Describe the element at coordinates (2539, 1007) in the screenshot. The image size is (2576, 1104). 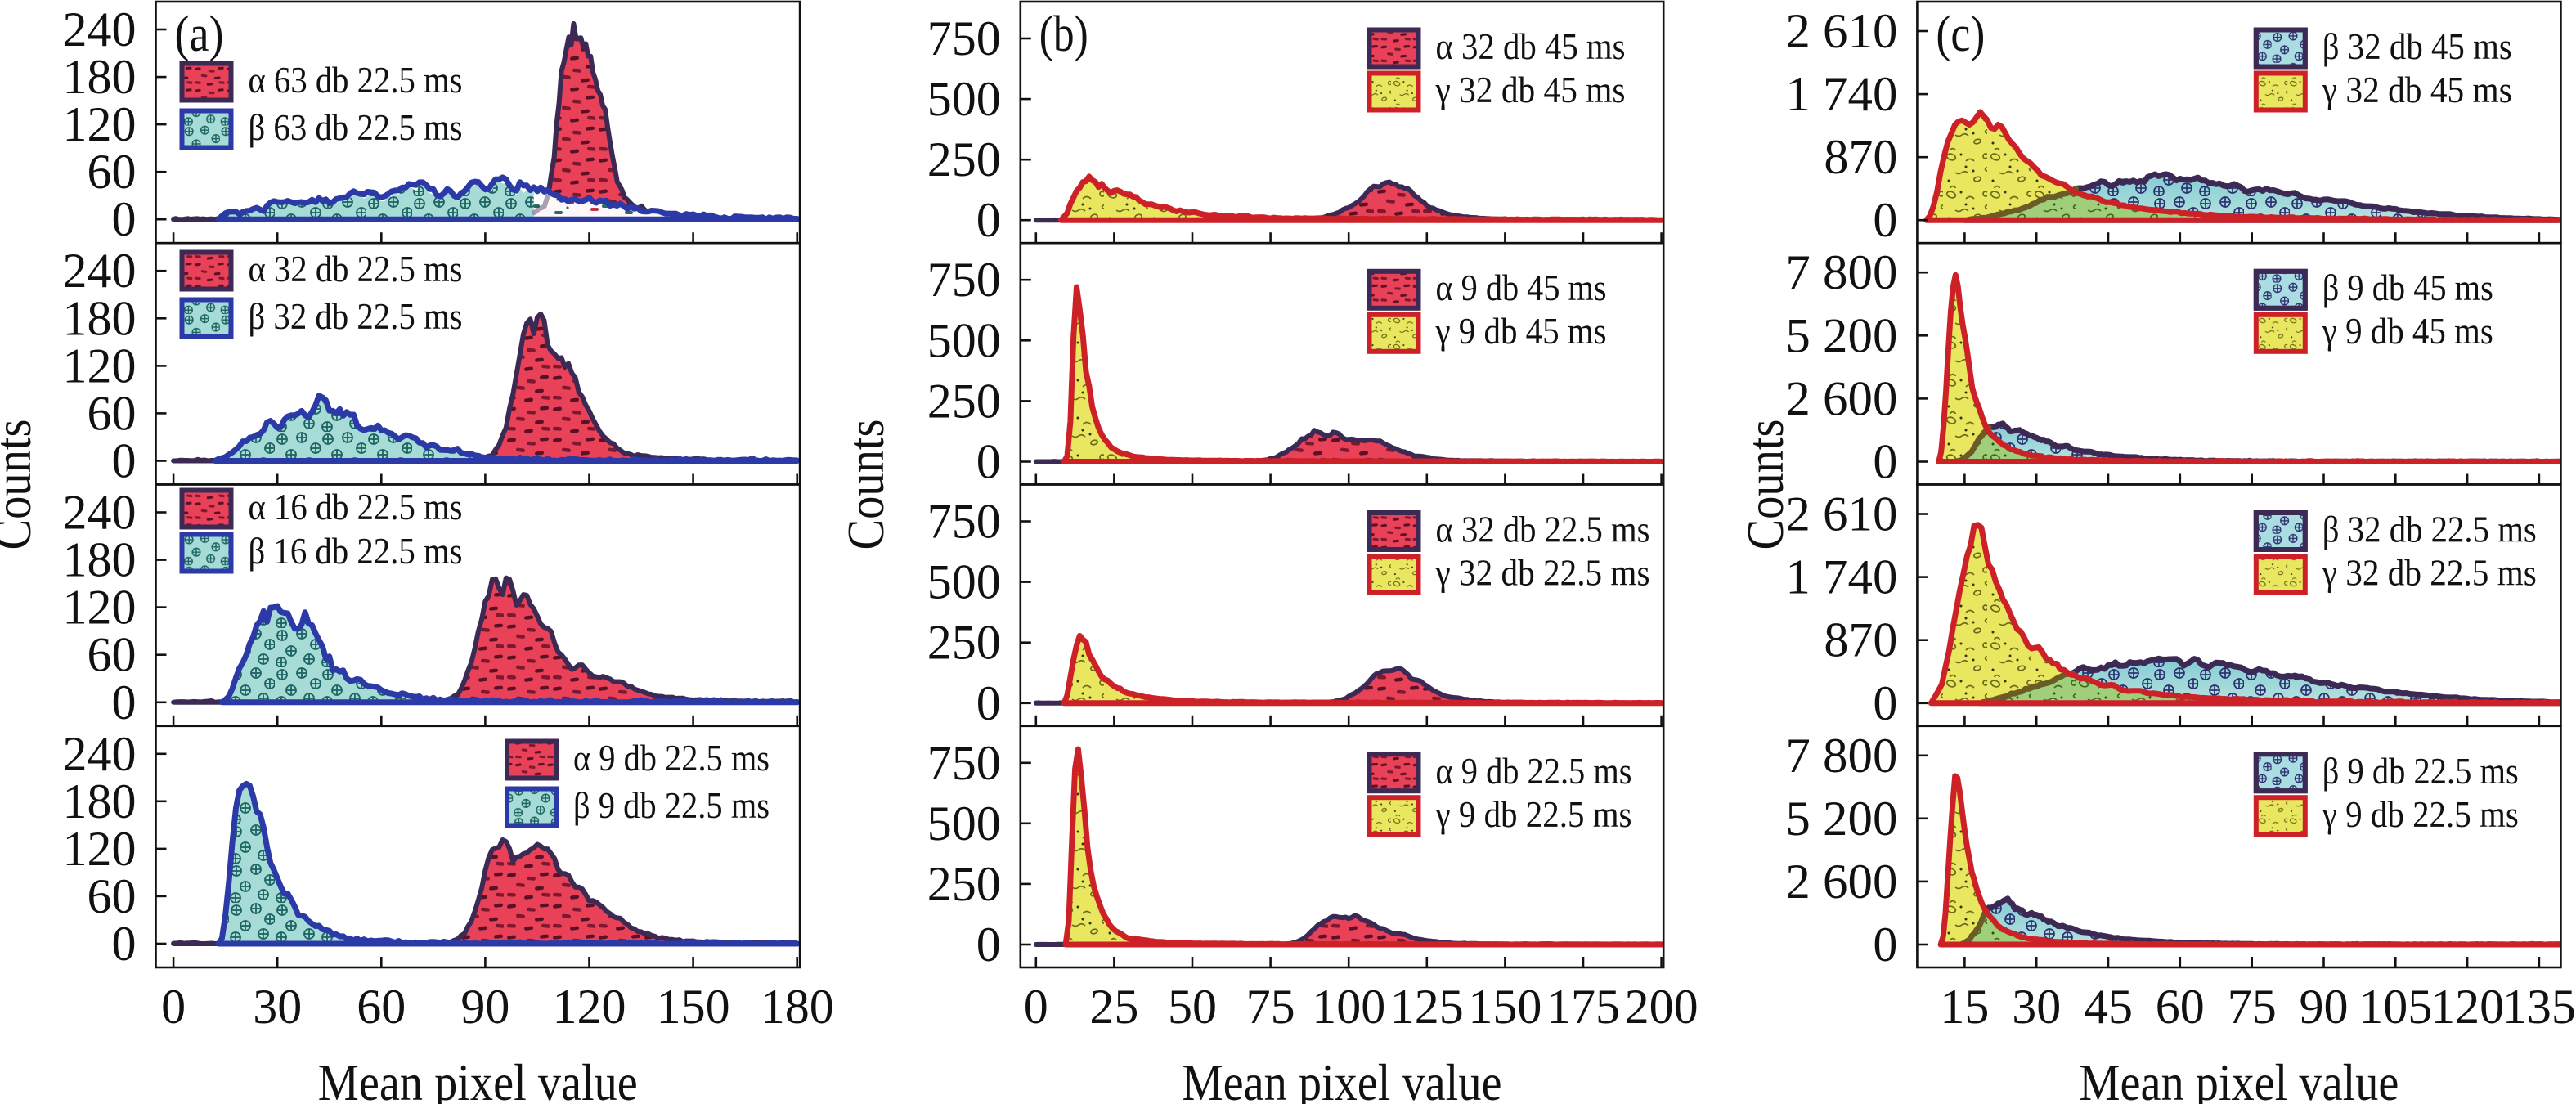
I see `svg-text: 135` at that location.